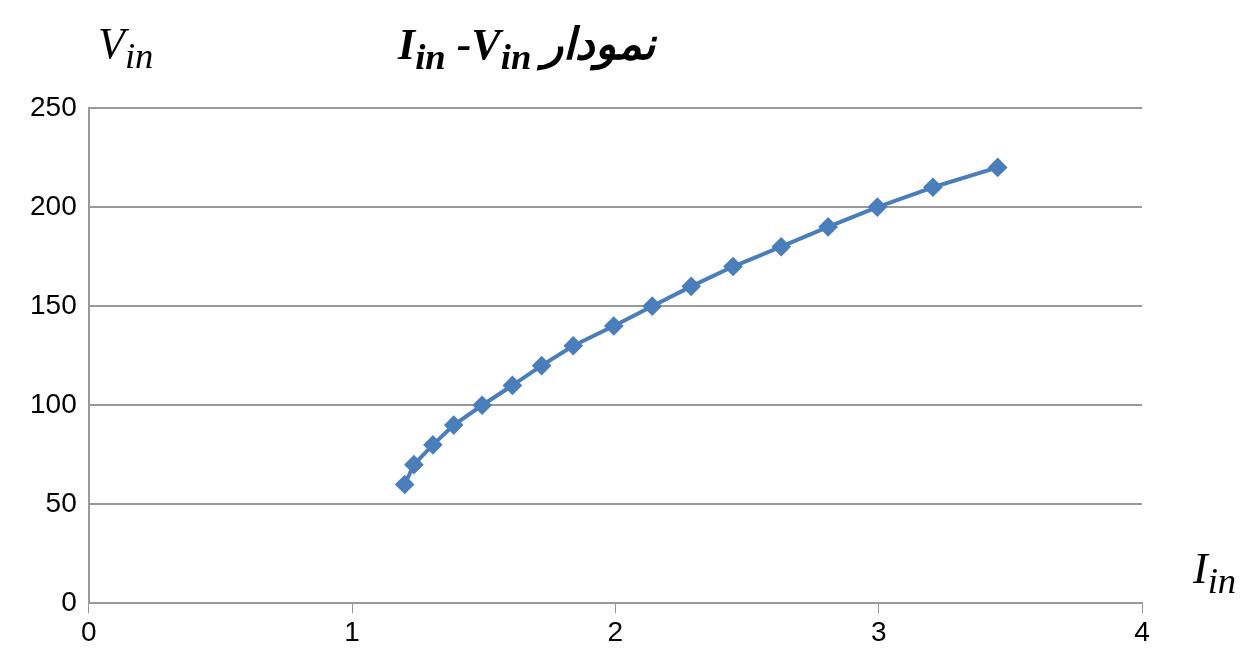  I want to click on x-tick-label: 2, so click(615, 631).